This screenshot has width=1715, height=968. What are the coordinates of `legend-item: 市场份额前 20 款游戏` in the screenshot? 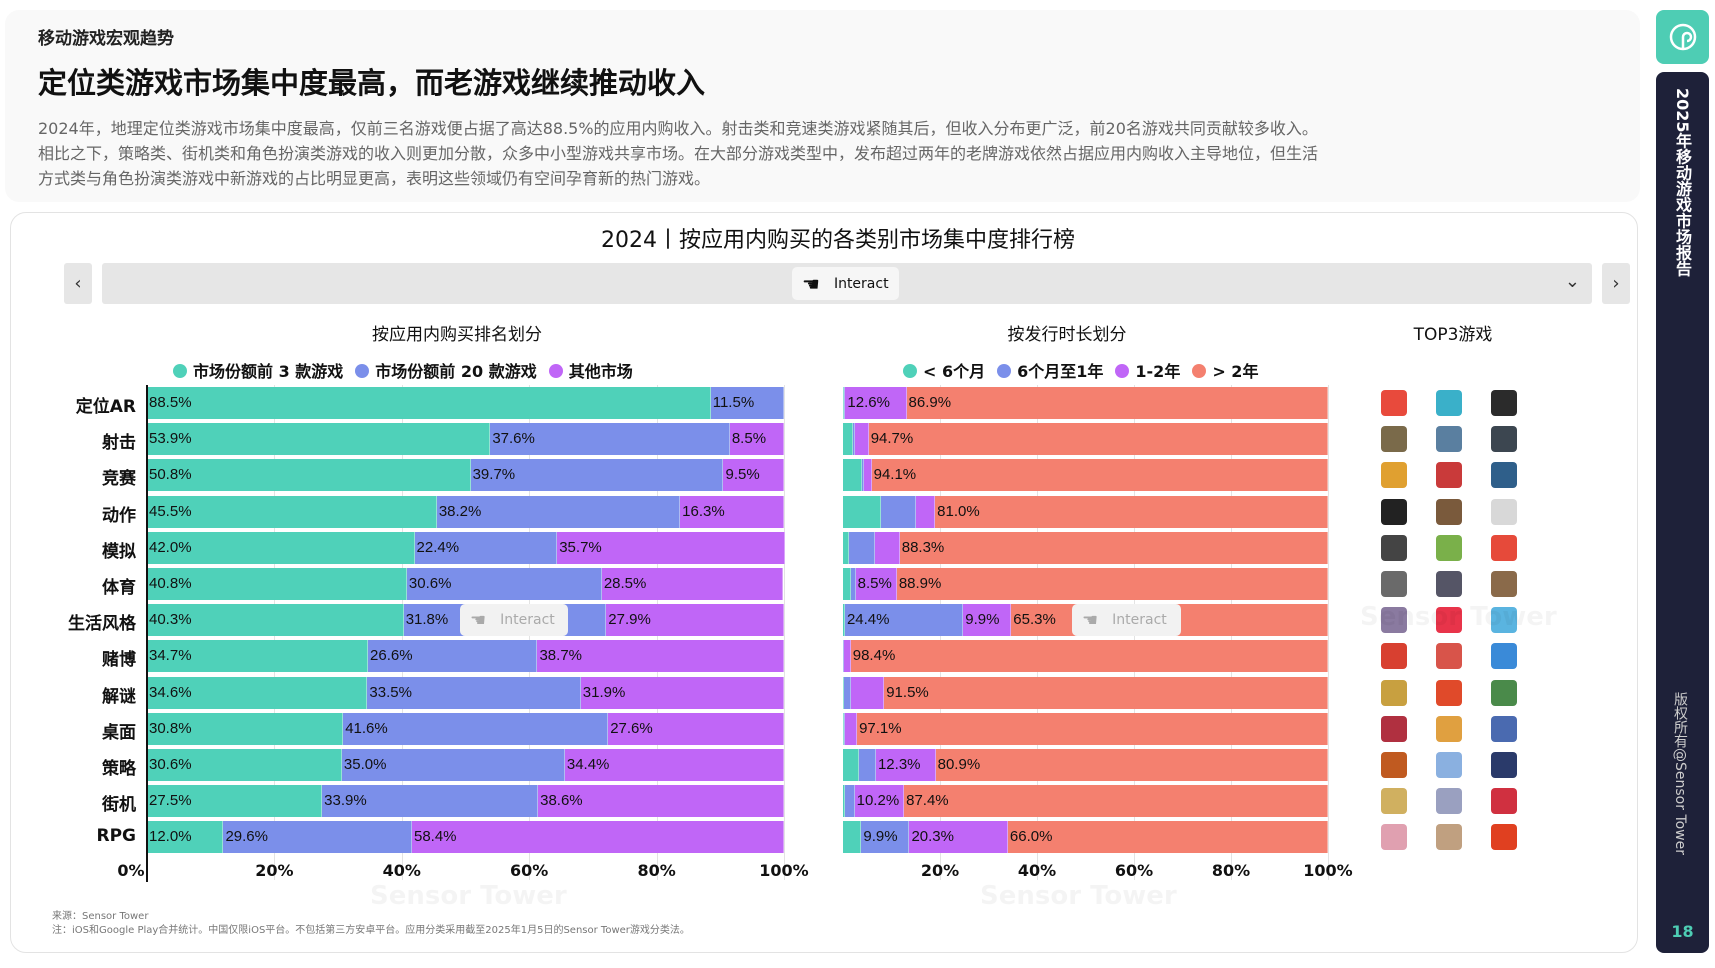 It's located at (446, 370).